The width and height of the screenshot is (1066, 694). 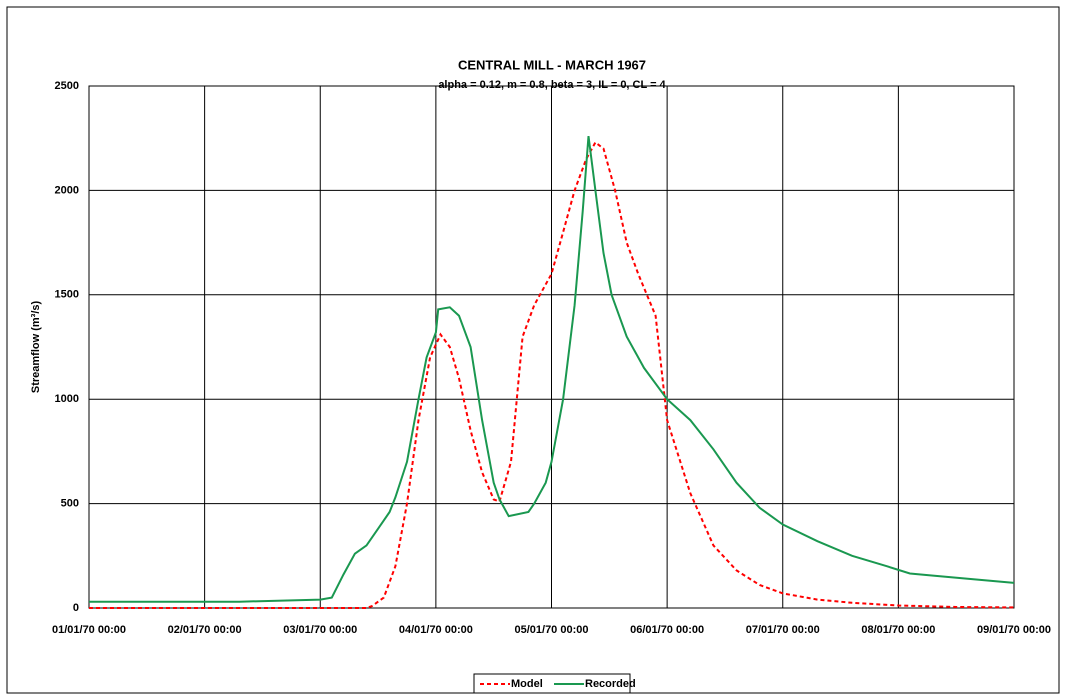 What do you see at coordinates (1014, 630) in the screenshot?
I see `x-tick-label: 09/01/70 00:00` at bounding box center [1014, 630].